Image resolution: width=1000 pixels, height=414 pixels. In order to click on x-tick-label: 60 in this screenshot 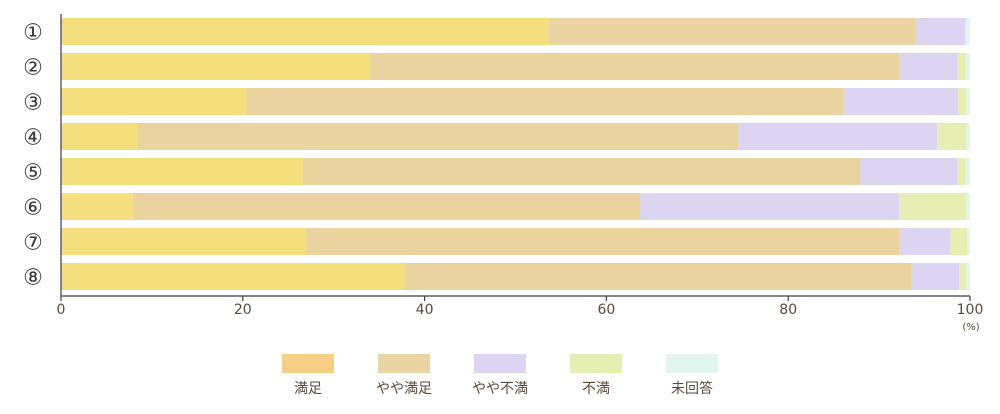, I will do `click(606, 310)`.